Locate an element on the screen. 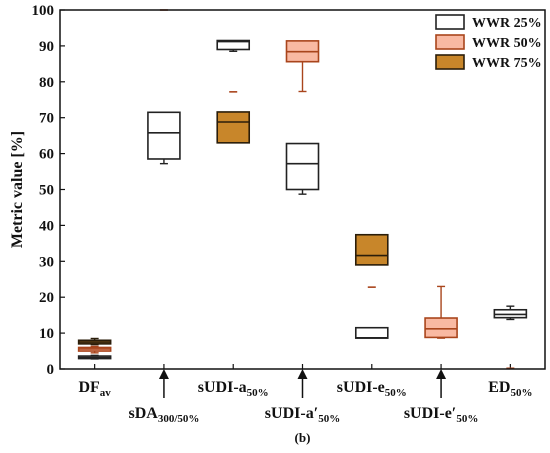  legend-item: WWR 50% is located at coordinates (488, 42).